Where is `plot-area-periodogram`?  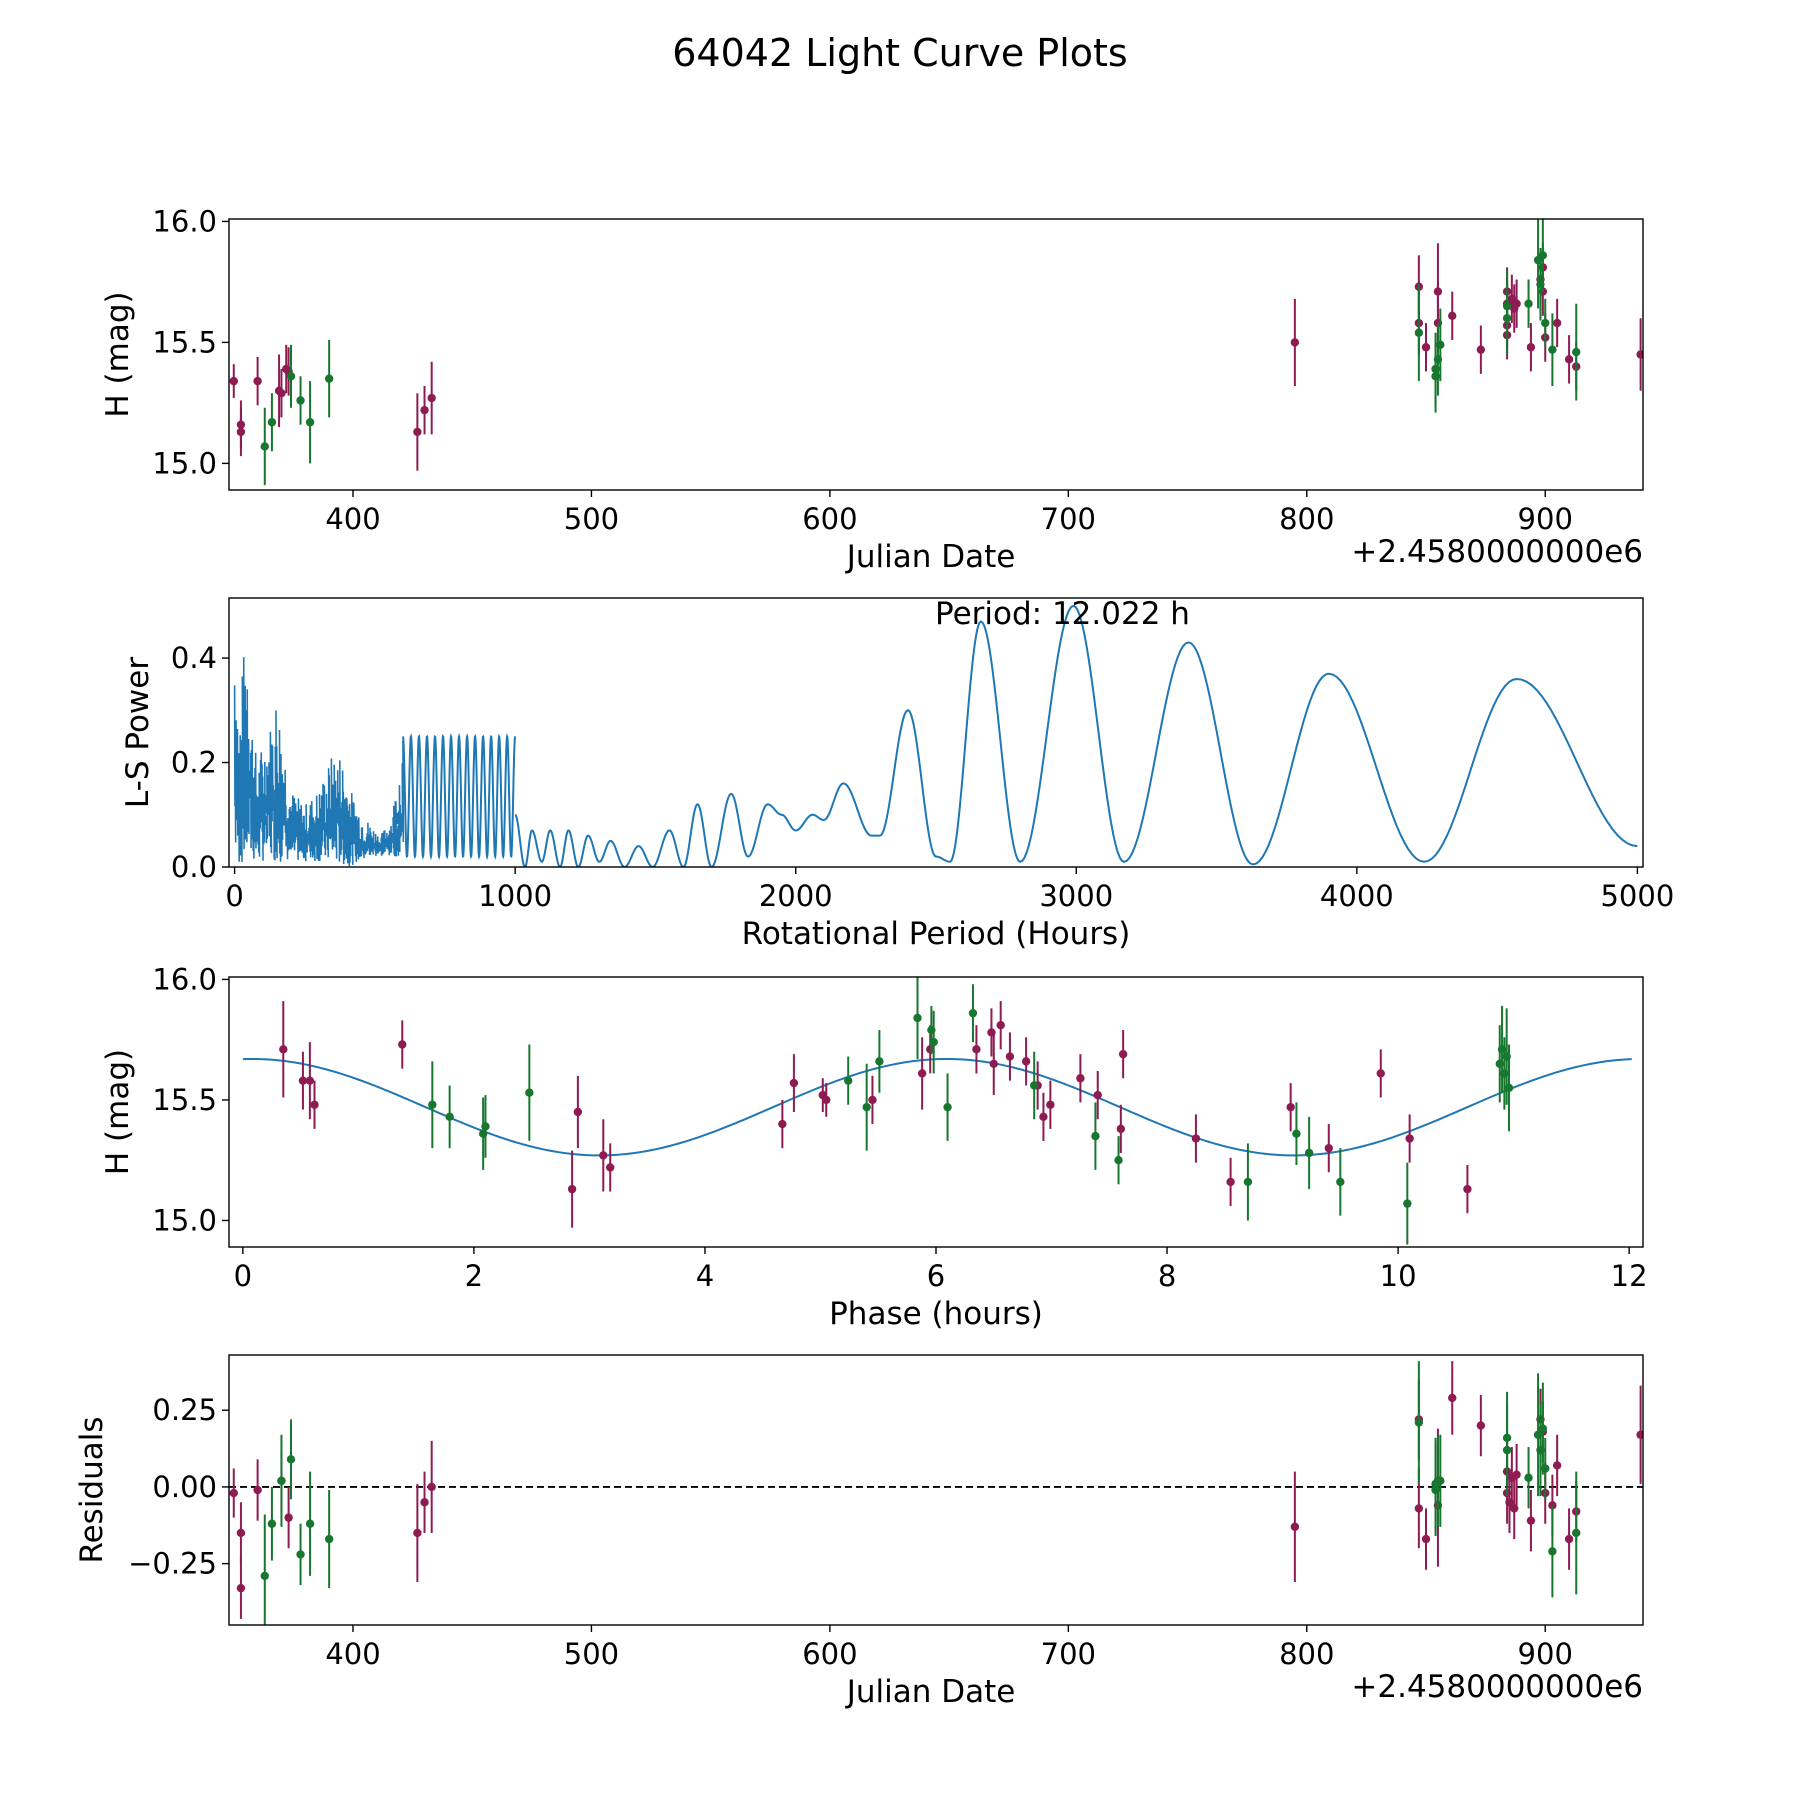 plot-area-periodogram is located at coordinates (935, 735).